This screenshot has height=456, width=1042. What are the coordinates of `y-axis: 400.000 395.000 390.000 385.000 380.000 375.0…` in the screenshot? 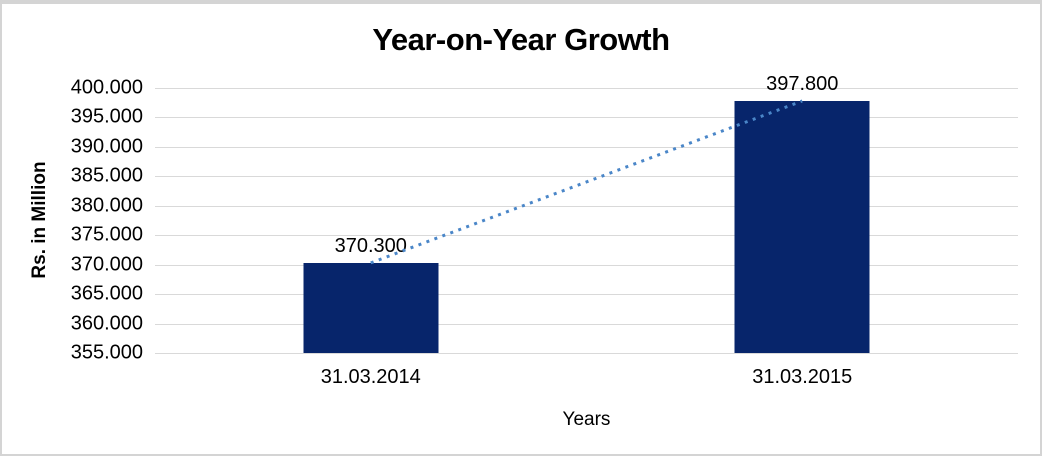 It's located at (71, 220).